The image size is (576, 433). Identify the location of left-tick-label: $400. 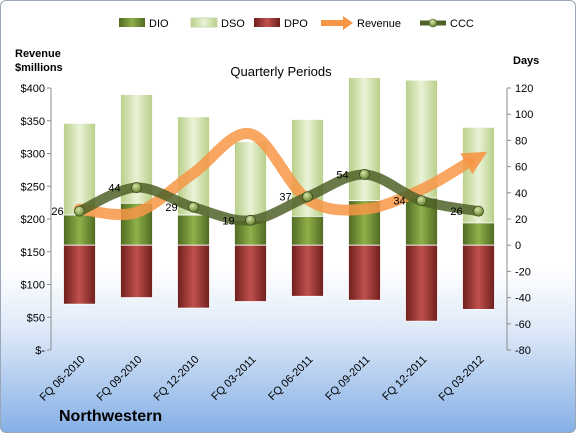
(33, 89).